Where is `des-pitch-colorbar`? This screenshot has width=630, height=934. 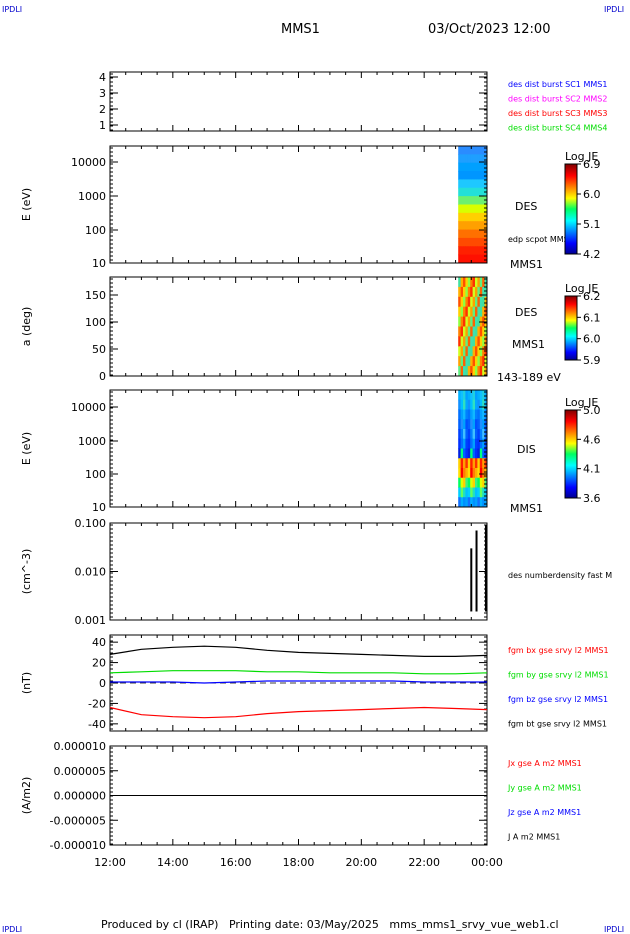
des-pitch-colorbar is located at coordinates (571, 328).